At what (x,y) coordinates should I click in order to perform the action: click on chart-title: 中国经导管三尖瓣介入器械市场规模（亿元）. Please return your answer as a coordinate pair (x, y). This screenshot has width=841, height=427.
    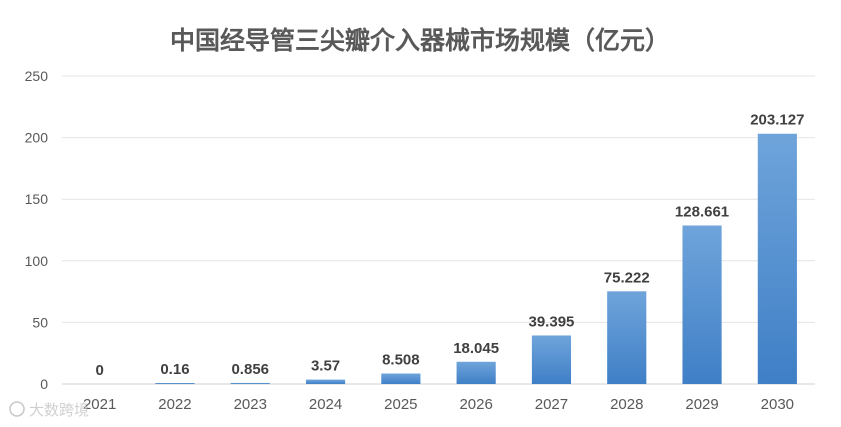
    Looking at the image, I should click on (420, 40).